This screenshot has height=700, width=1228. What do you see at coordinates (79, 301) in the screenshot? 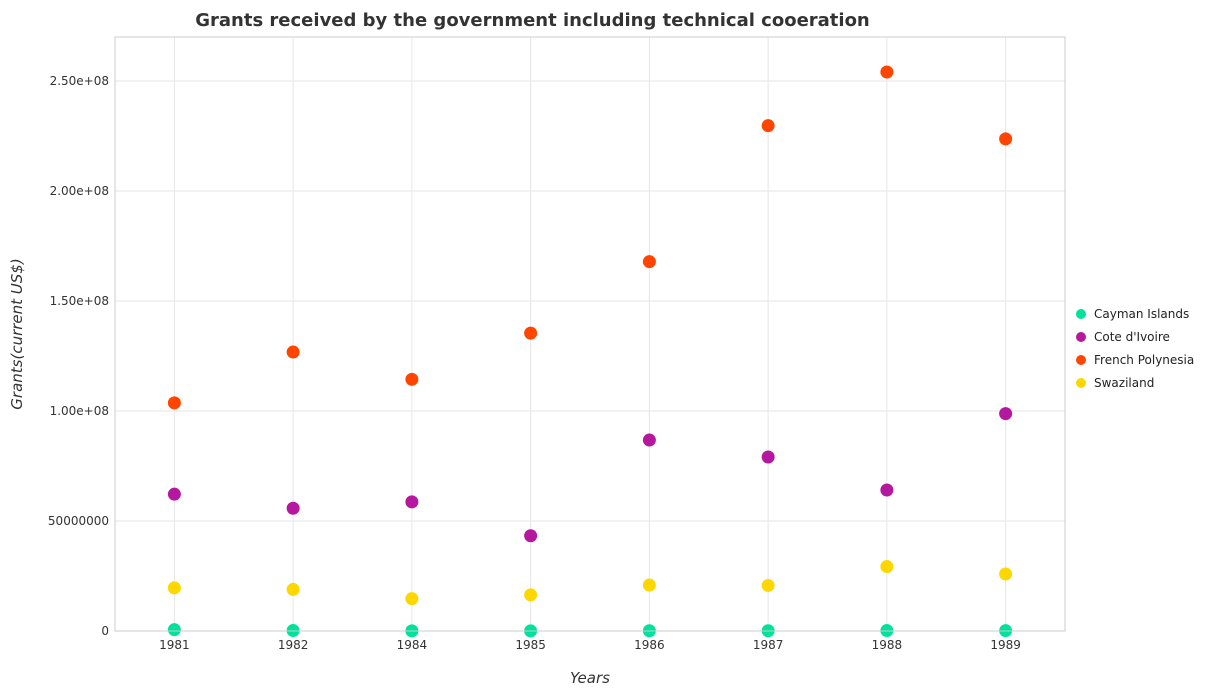
I see `y-tick-label: 1.50e+08` at bounding box center [79, 301].